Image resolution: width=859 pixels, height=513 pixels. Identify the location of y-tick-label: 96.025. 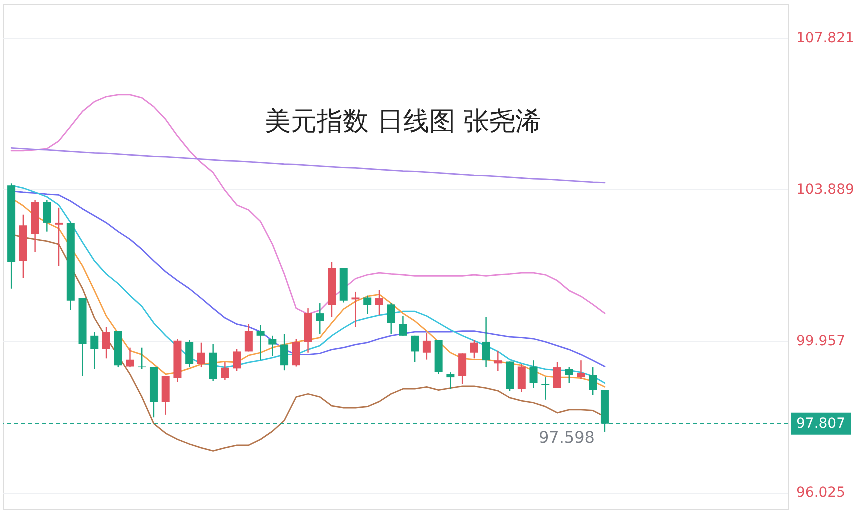
(821, 493).